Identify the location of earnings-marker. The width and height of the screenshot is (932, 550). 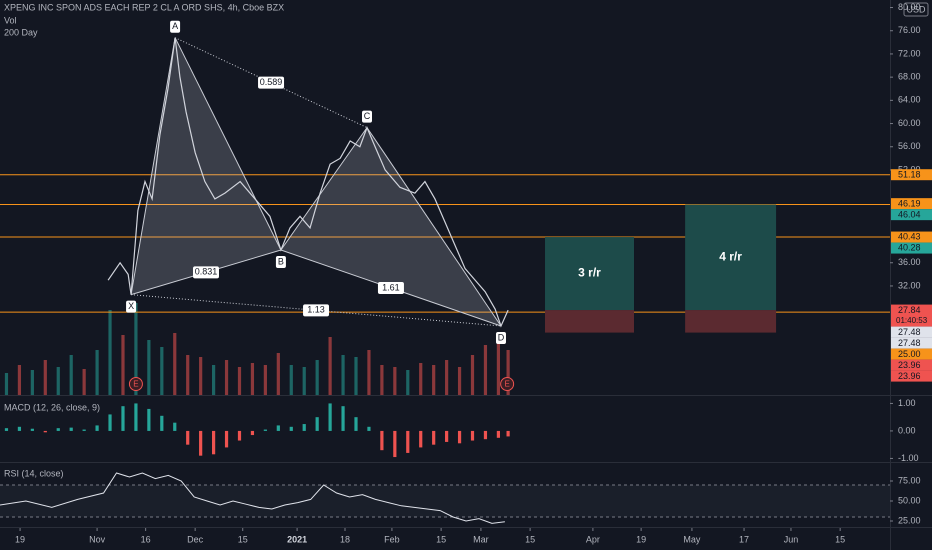
(507, 384).